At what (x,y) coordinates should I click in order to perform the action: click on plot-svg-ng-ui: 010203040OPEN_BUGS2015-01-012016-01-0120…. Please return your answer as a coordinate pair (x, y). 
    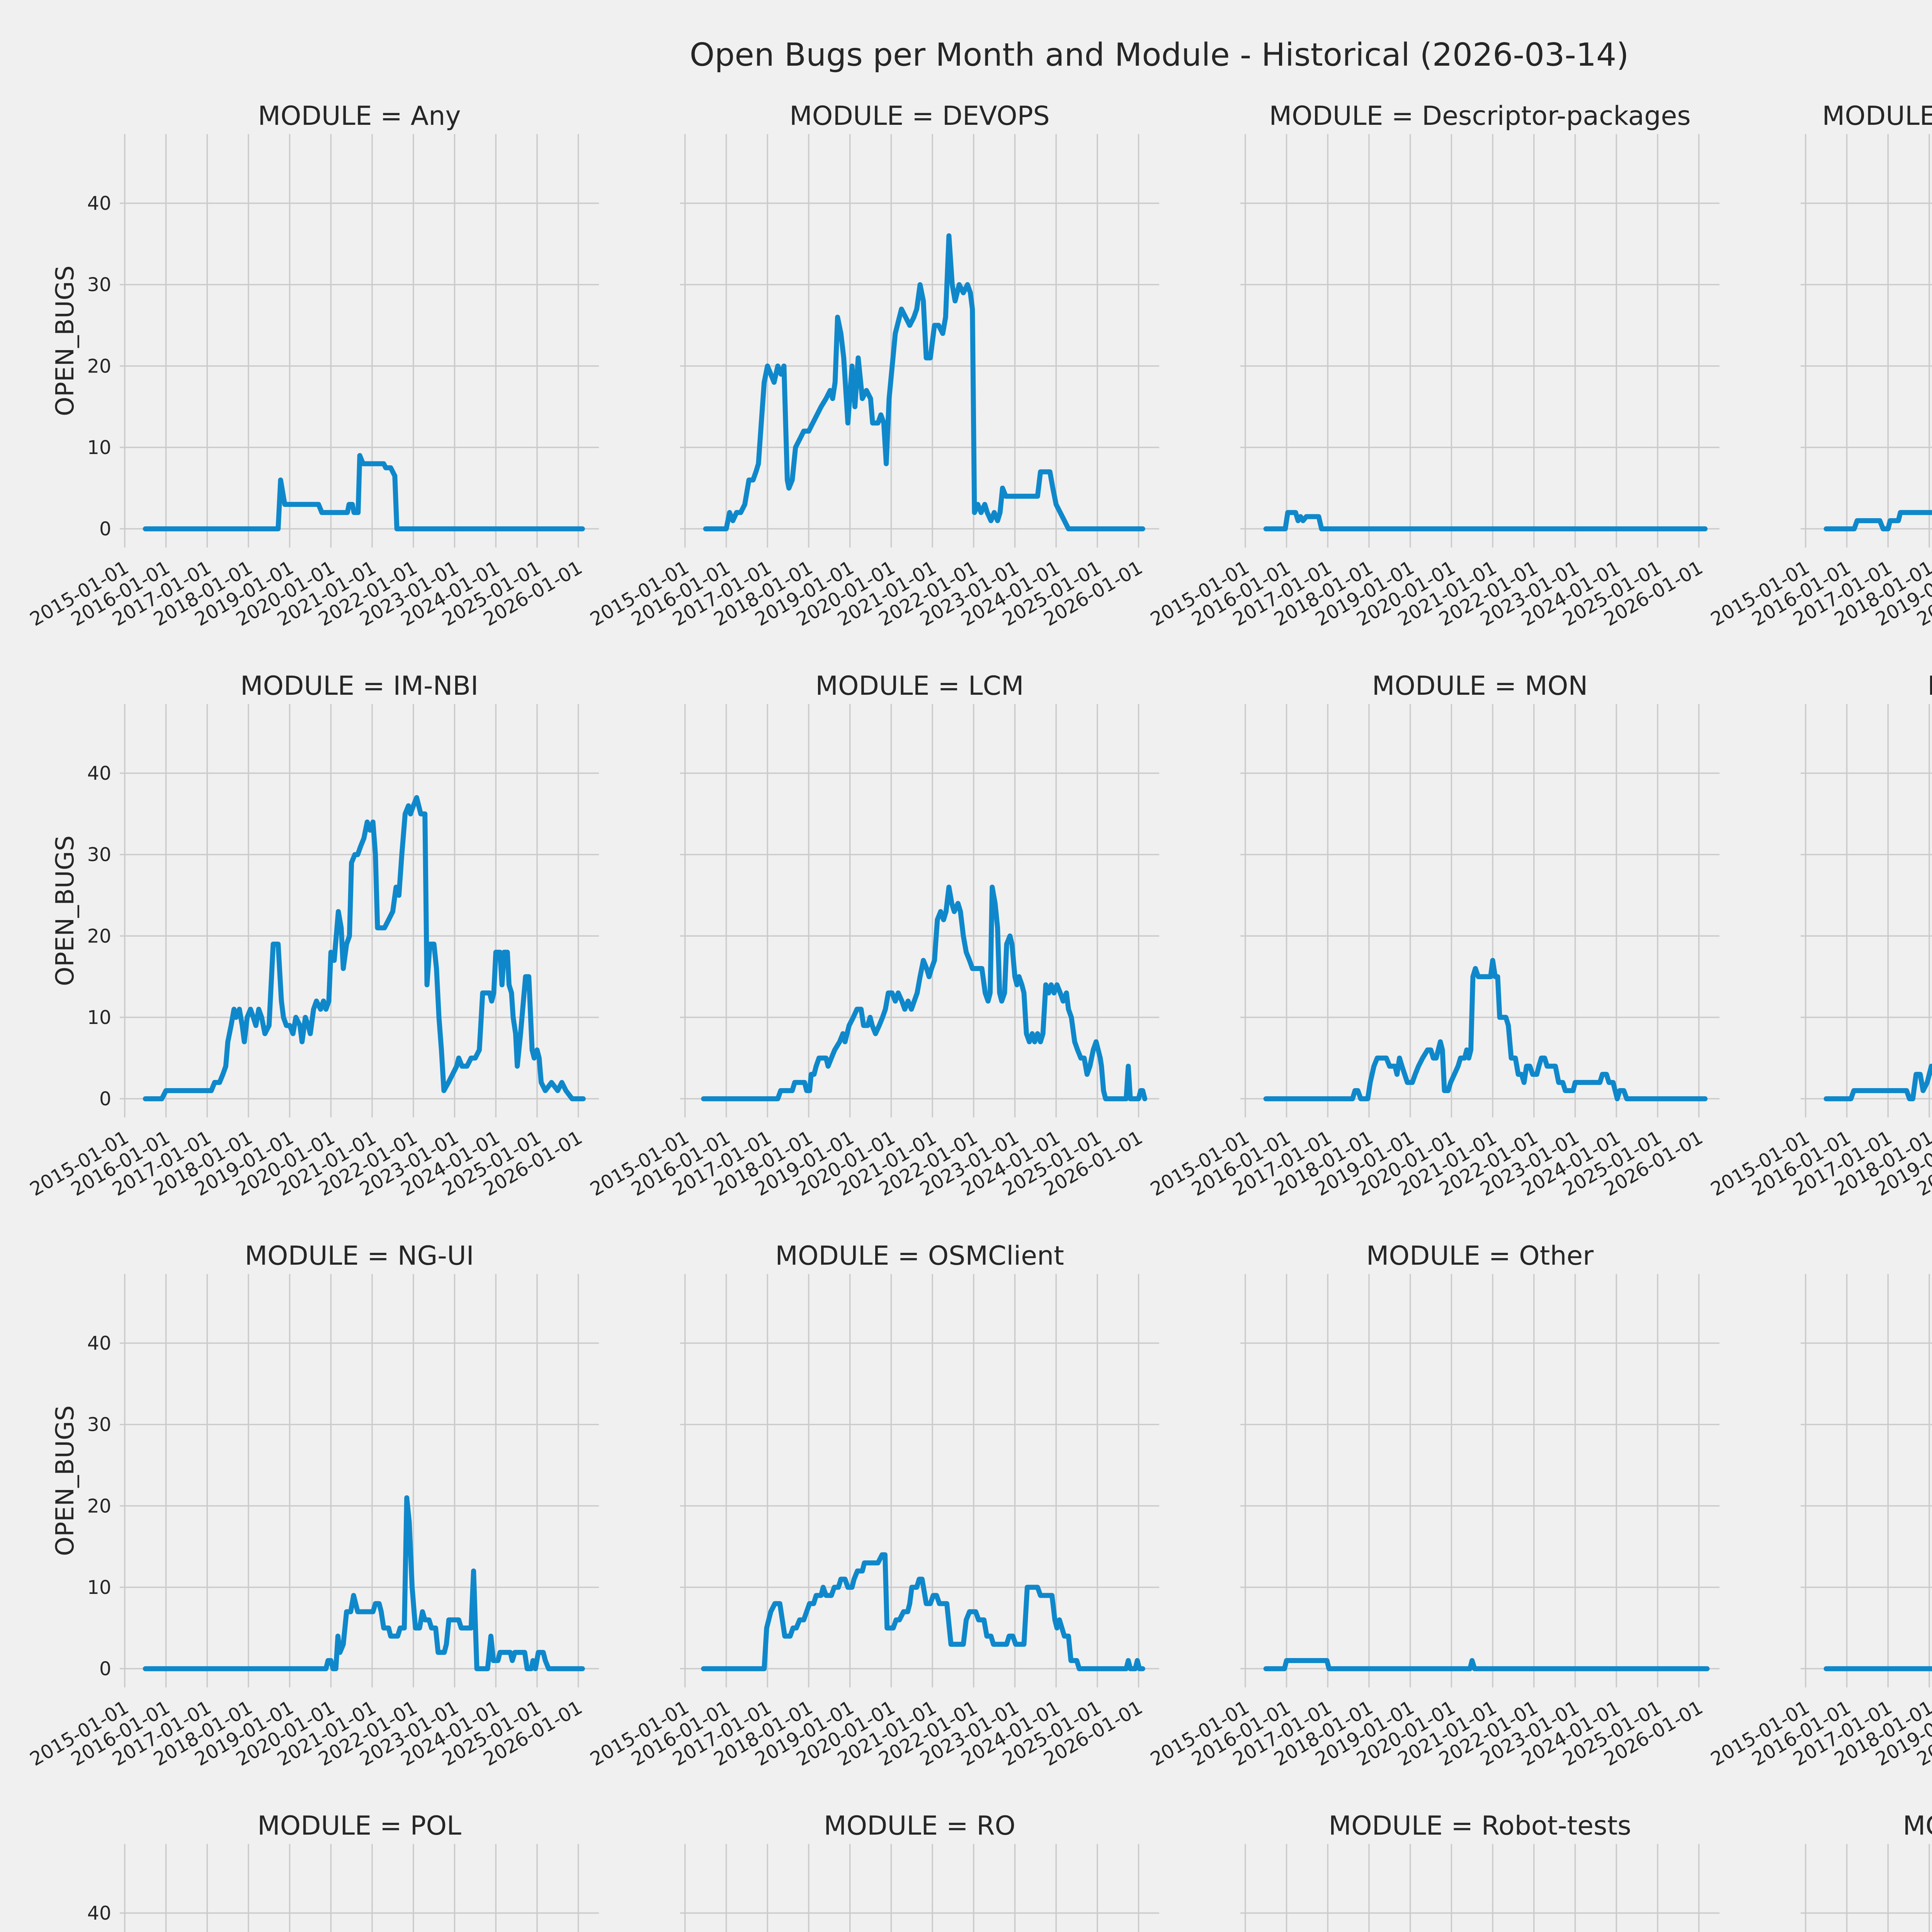
    Looking at the image, I should click on (312, 1522).